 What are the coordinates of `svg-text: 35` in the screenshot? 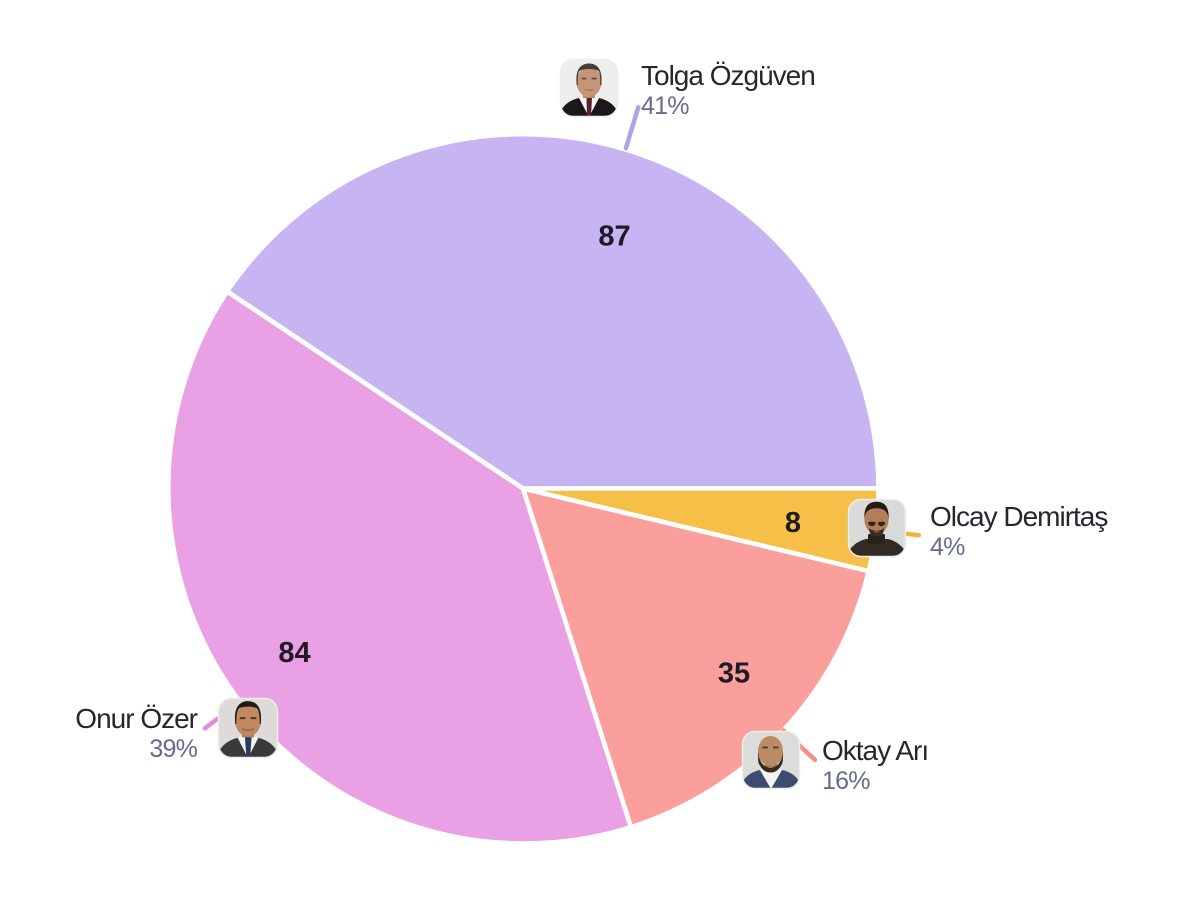 It's located at (734, 674).